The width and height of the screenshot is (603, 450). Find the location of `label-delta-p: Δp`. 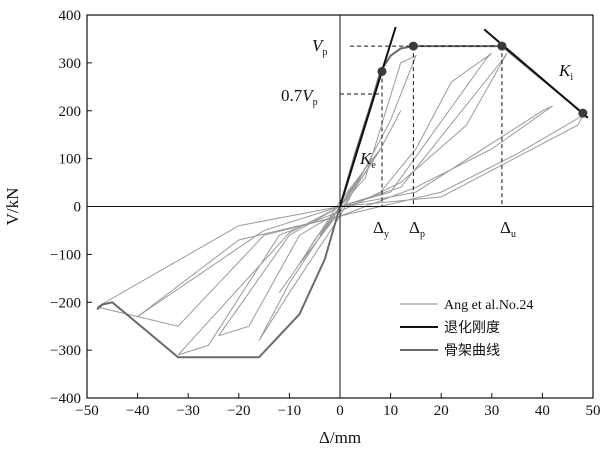

label-delta-p: Δp is located at coordinates (417, 229).